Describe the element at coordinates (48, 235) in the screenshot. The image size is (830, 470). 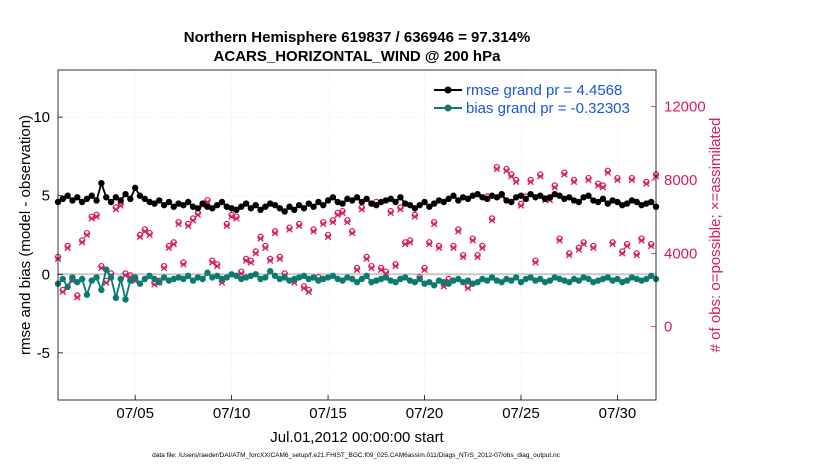
I see `y-left-axis-ticks: -5 0 5 10` at that location.